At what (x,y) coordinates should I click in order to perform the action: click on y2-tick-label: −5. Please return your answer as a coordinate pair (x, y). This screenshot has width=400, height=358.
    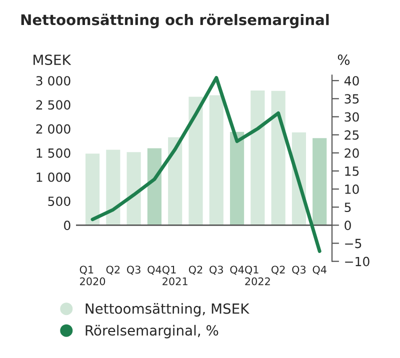
    Looking at the image, I should click on (353, 243).